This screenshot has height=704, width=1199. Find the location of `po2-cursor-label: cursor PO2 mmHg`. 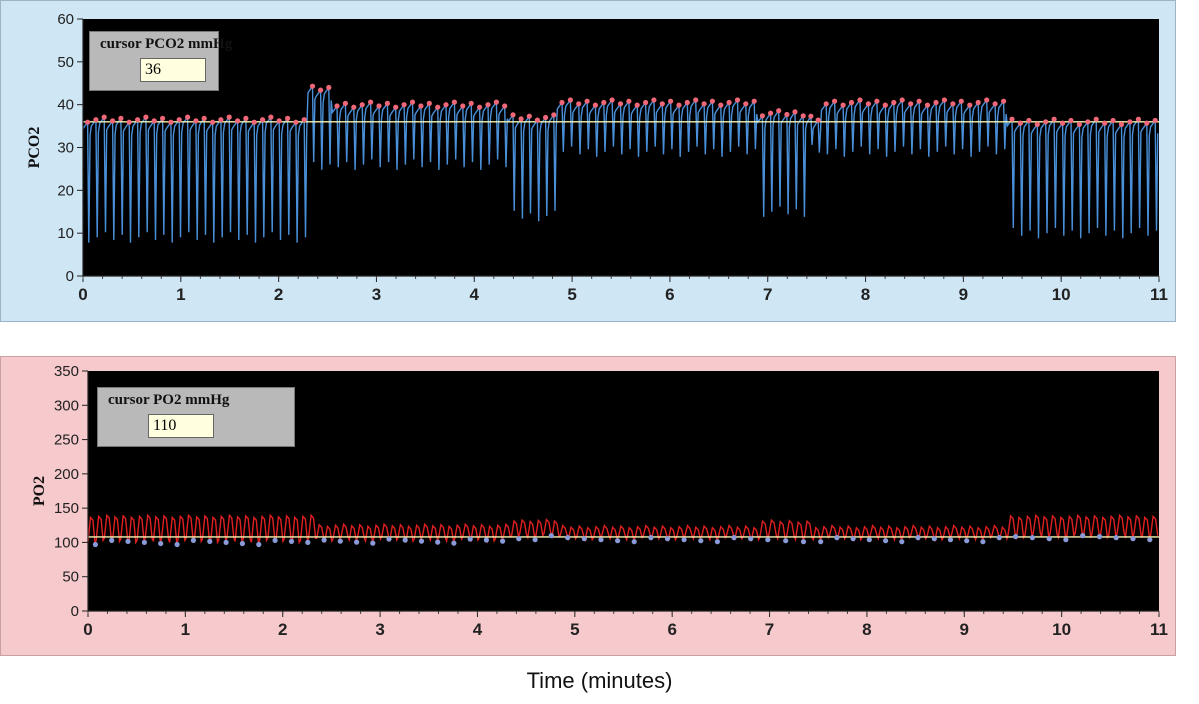

po2-cursor-label: cursor PO2 mmHg is located at coordinates (169, 400).